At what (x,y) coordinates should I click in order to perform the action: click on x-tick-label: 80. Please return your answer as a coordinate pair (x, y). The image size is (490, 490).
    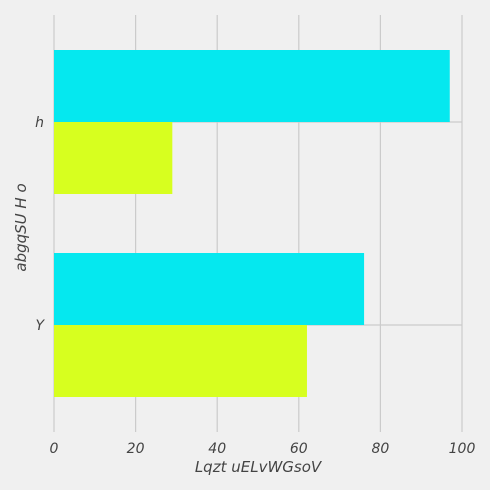
    Looking at the image, I should click on (380, 449).